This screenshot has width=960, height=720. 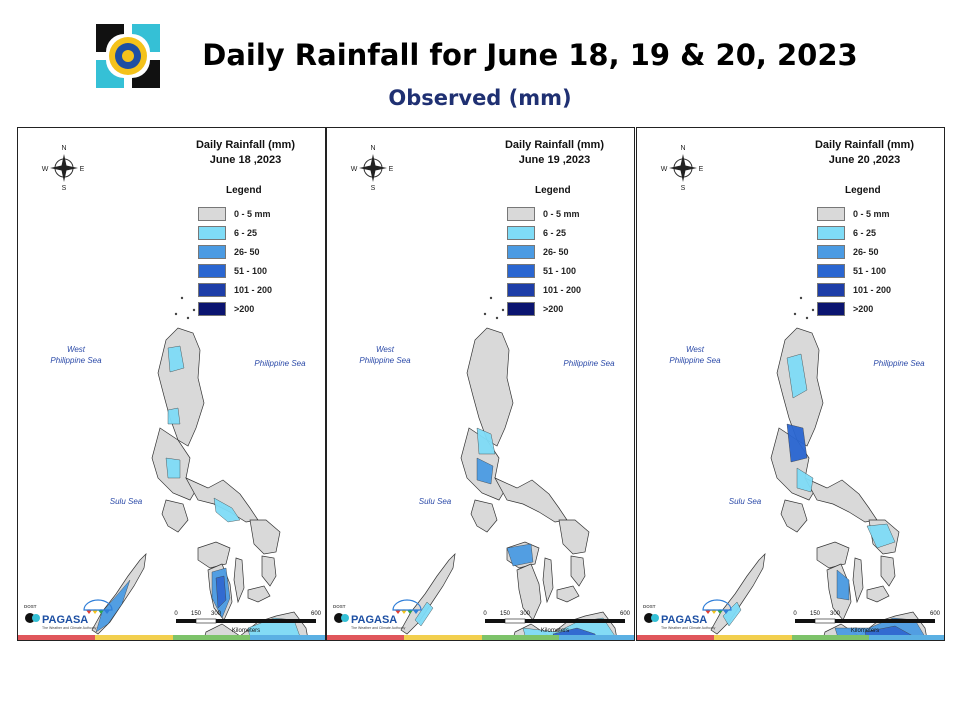 What do you see at coordinates (794, 516) in the screenshot?
I see `island-mindoro` at bounding box center [794, 516].